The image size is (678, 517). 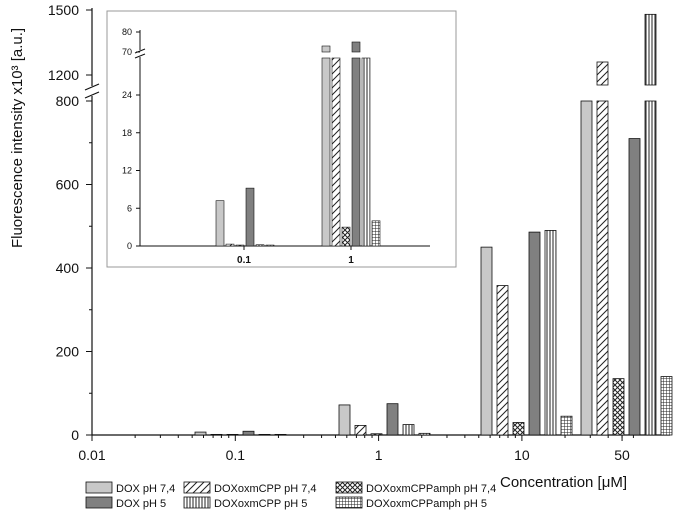 I want to click on inset-bar-series, so click(x=298, y=144).